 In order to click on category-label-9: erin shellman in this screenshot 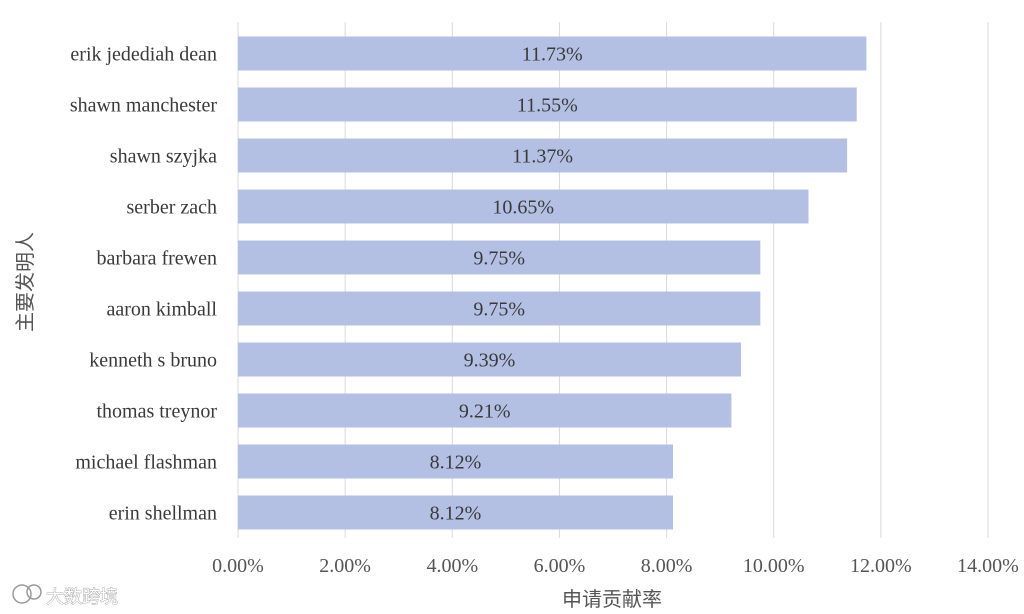, I will do `click(163, 514)`.